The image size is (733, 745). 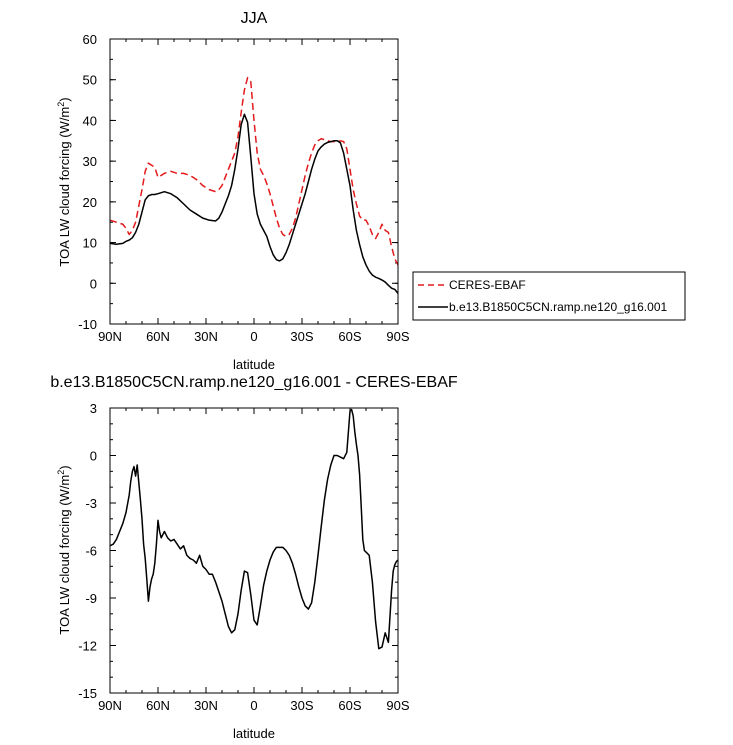 What do you see at coordinates (93, 283) in the screenshot?
I see `top-ytick-label: 0` at bounding box center [93, 283].